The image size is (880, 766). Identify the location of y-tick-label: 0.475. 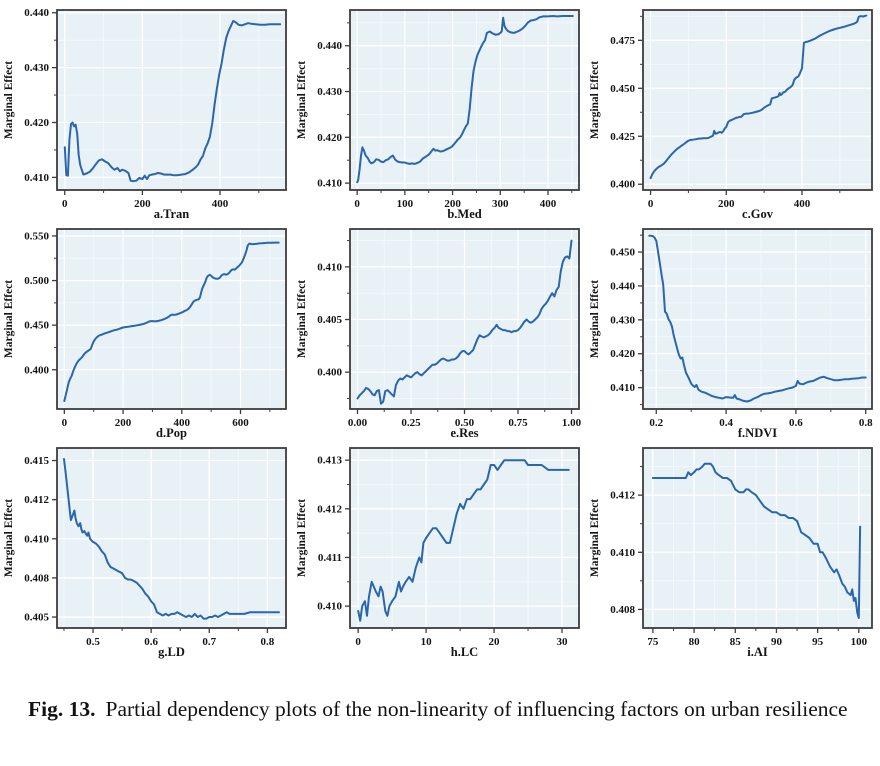
(622, 41).